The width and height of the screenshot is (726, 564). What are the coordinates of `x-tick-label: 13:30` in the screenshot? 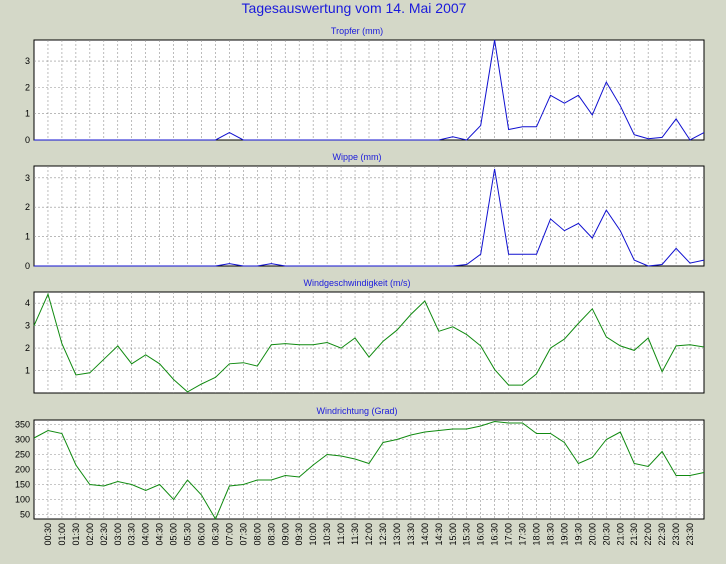 It's located at (411, 534).